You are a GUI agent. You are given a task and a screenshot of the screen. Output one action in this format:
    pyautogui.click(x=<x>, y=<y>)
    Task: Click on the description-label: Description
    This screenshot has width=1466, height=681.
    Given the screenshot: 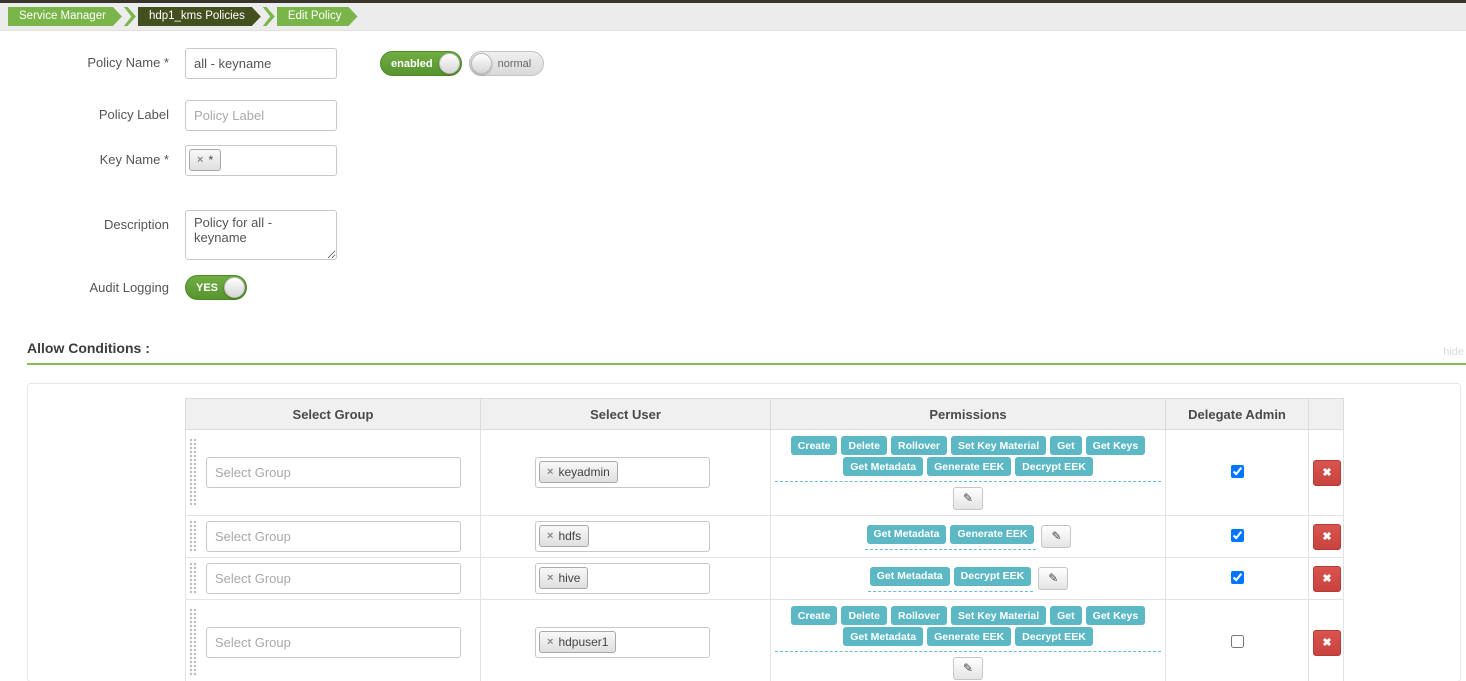 What is the action you would take?
    pyautogui.click(x=136, y=224)
    